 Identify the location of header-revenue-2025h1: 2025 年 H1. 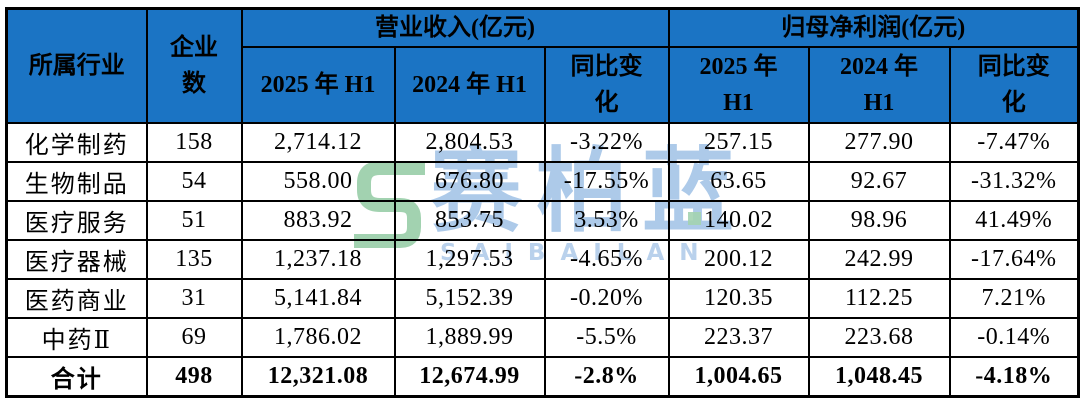
(318, 85).